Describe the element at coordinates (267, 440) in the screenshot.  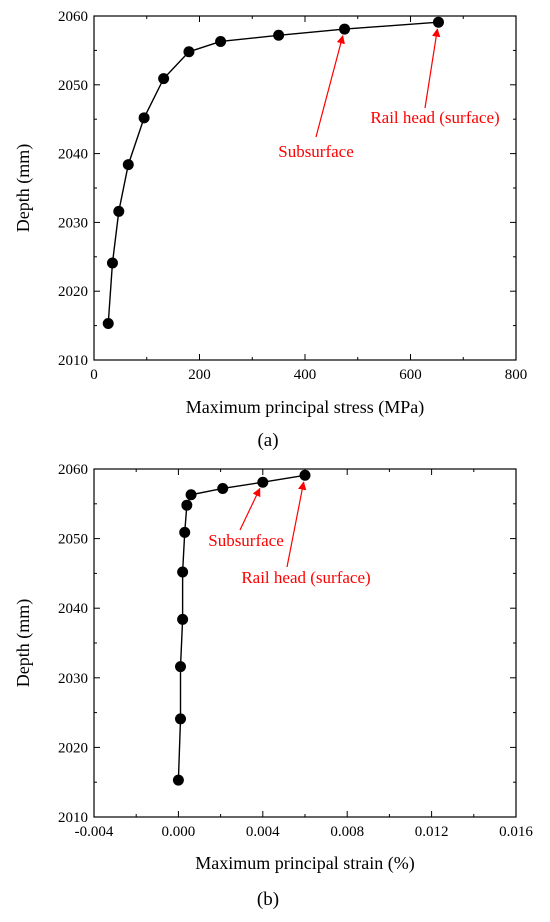
I see `panel-label-a: (a)` at that location.